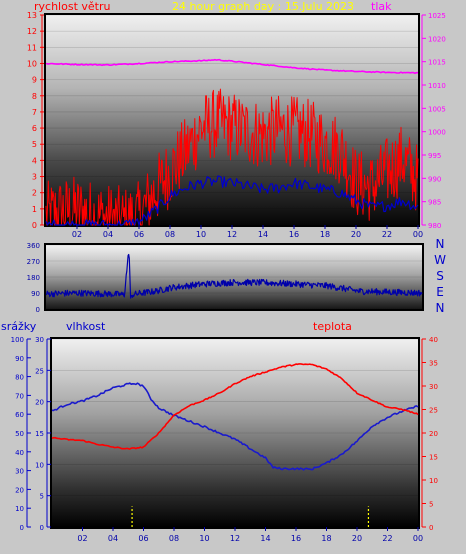 This screenshot has width=466, height=554. I want to click on humidity-axis: 0 5 10 15 20 25 30, so click(43, 434).